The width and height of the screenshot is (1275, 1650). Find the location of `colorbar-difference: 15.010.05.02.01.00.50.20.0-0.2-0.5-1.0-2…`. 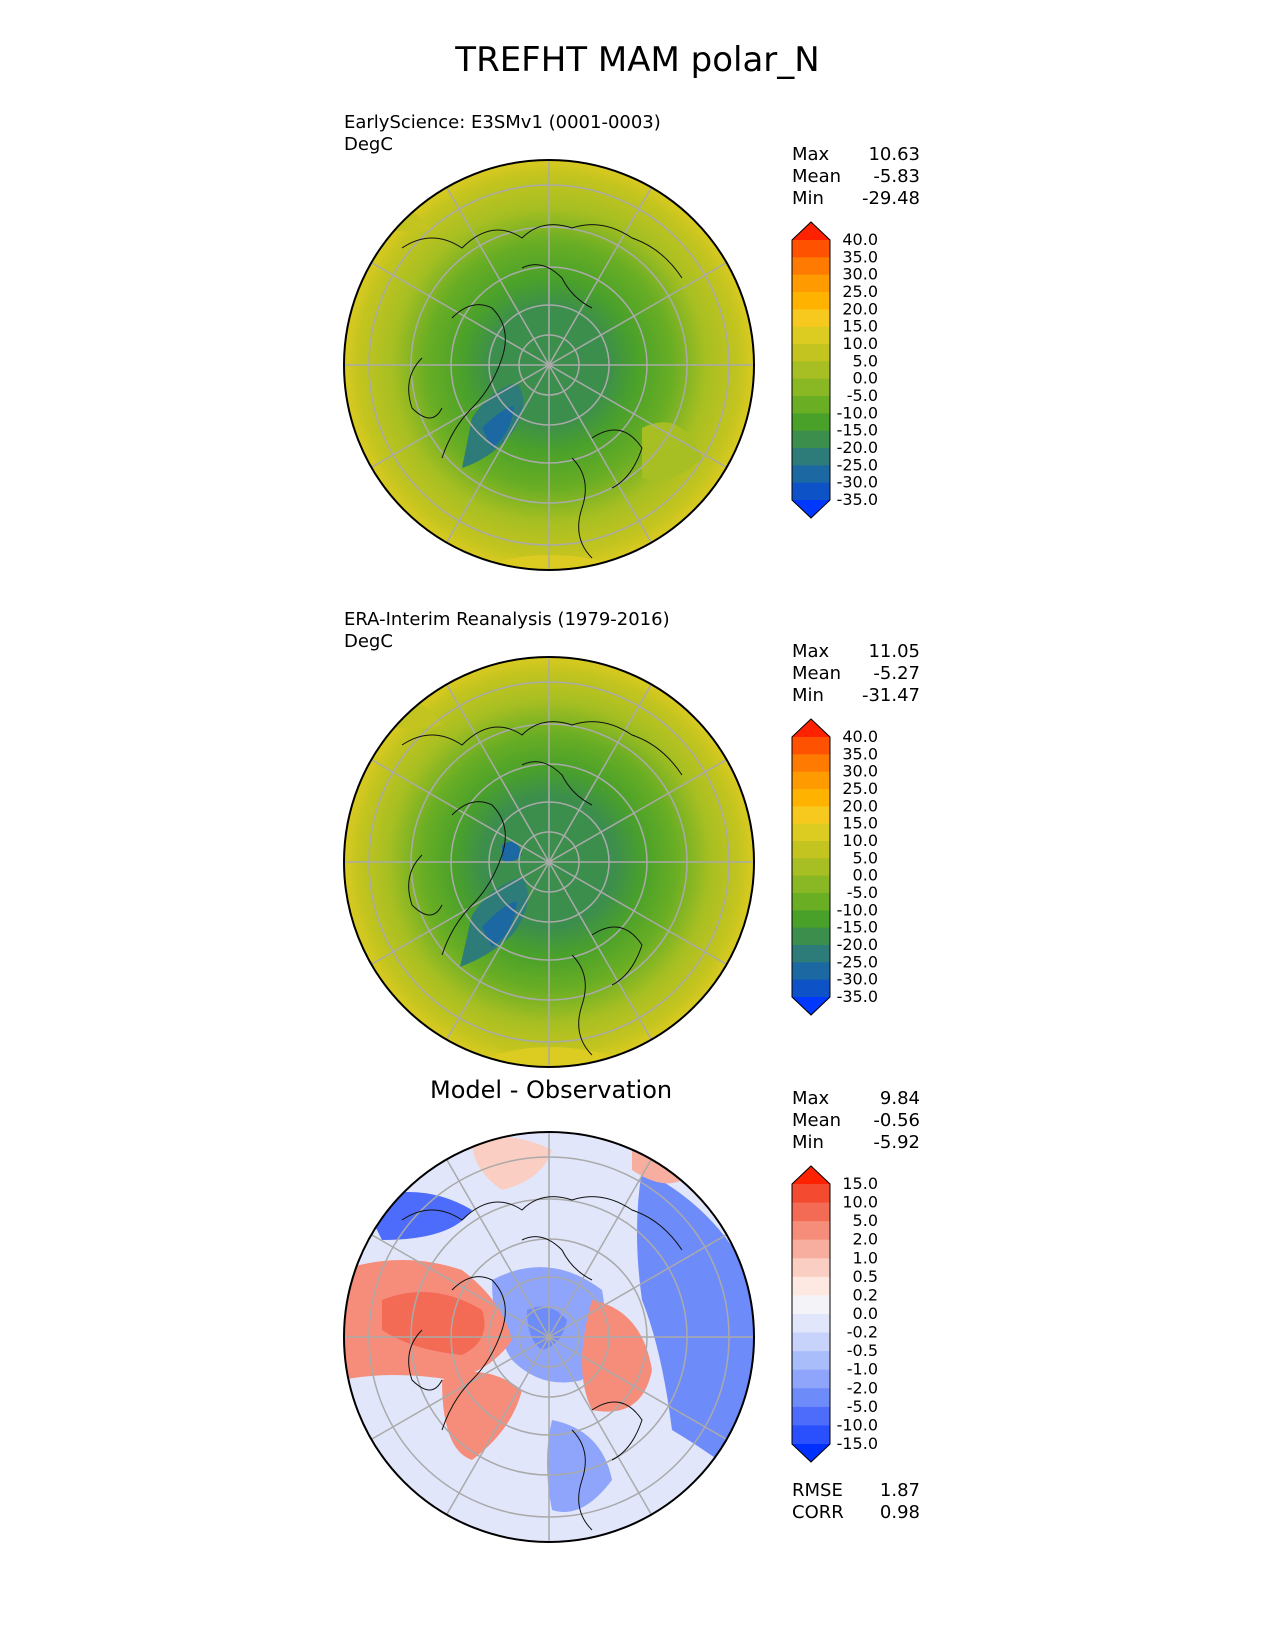

colorbar-difference: 15.010.05.02.01.00.50.20.0-0.2-0.5-1.0-2… is located at coordinates (834, 1314).